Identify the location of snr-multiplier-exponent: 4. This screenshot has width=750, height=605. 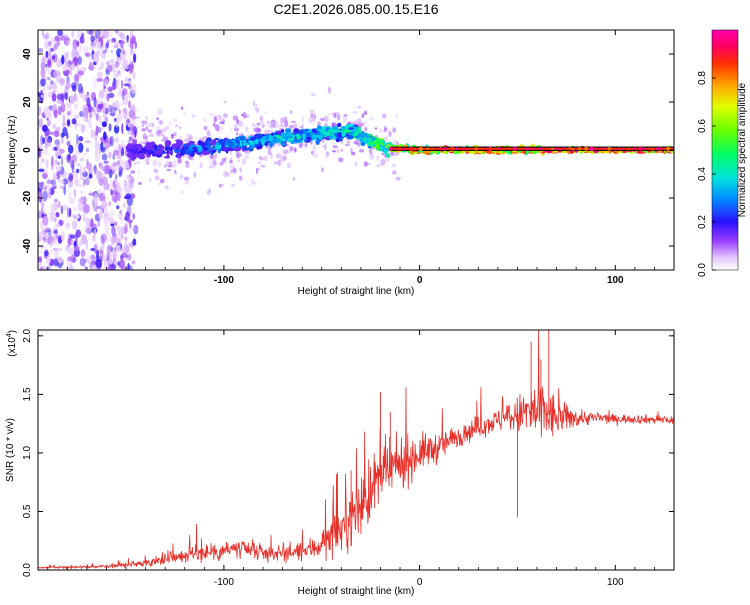
(9, 335).